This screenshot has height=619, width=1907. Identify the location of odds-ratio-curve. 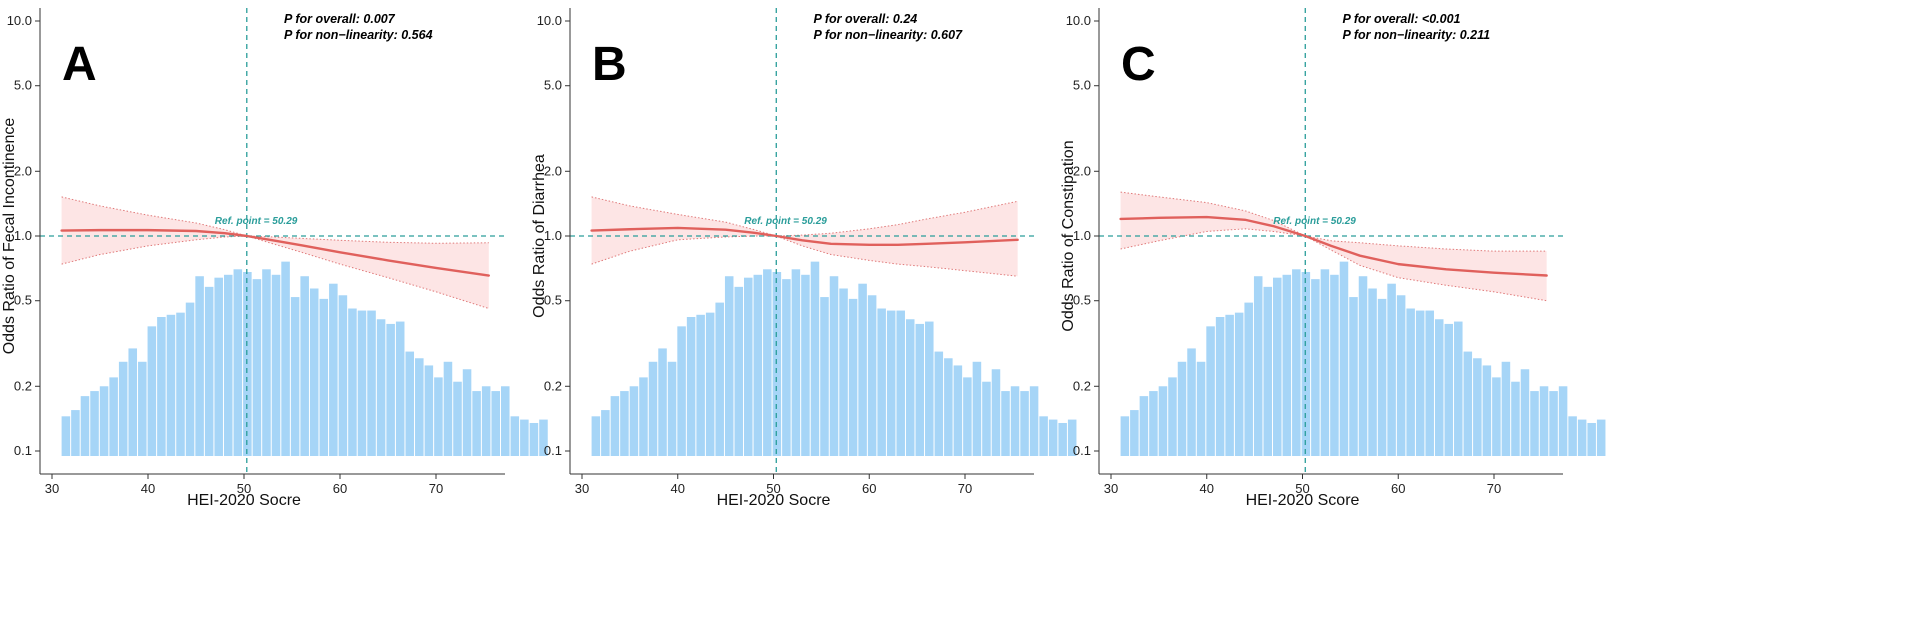
(1333, 246).